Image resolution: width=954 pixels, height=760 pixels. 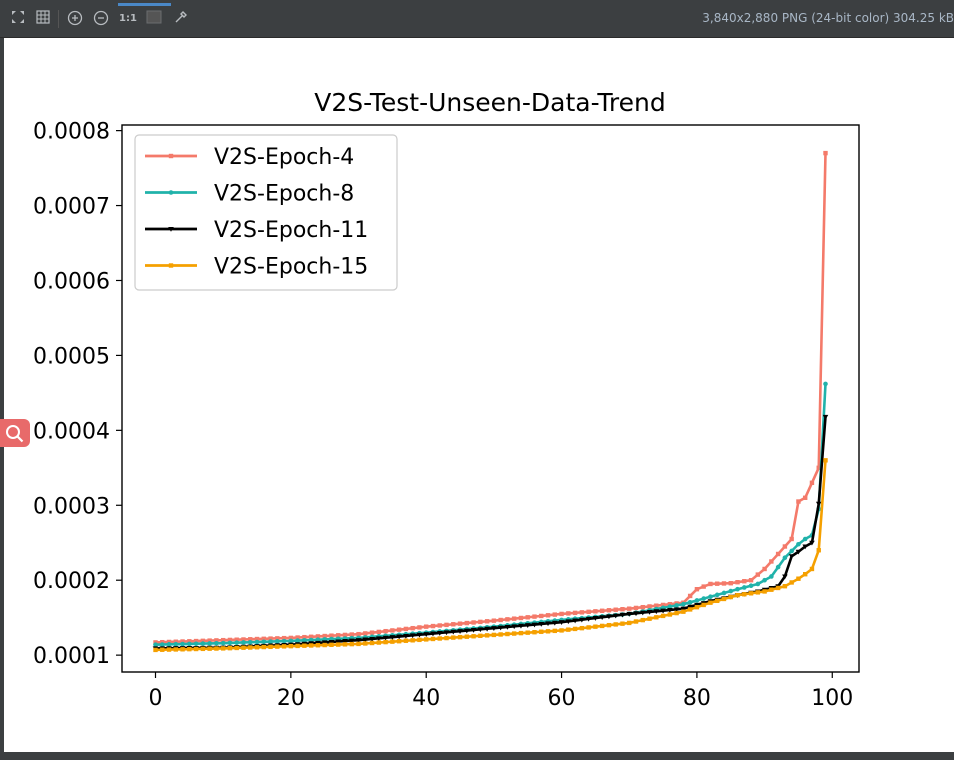 What do you see at coordinates (284, 157) in the screenshot?
I see `legend-label-v2s-epoch-4: V2S-Epoch-4` at bounding box center [284, 157].